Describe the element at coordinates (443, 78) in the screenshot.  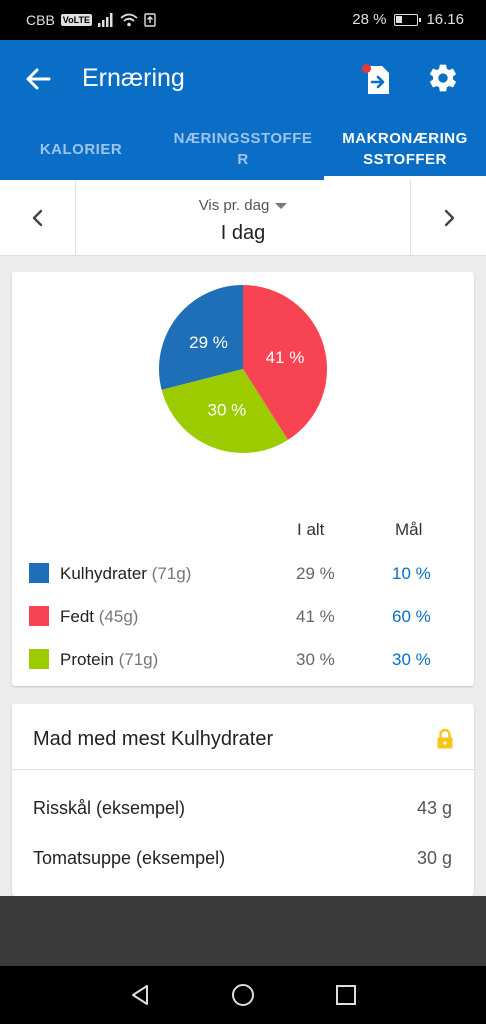
I see `gear-icon` at that location.